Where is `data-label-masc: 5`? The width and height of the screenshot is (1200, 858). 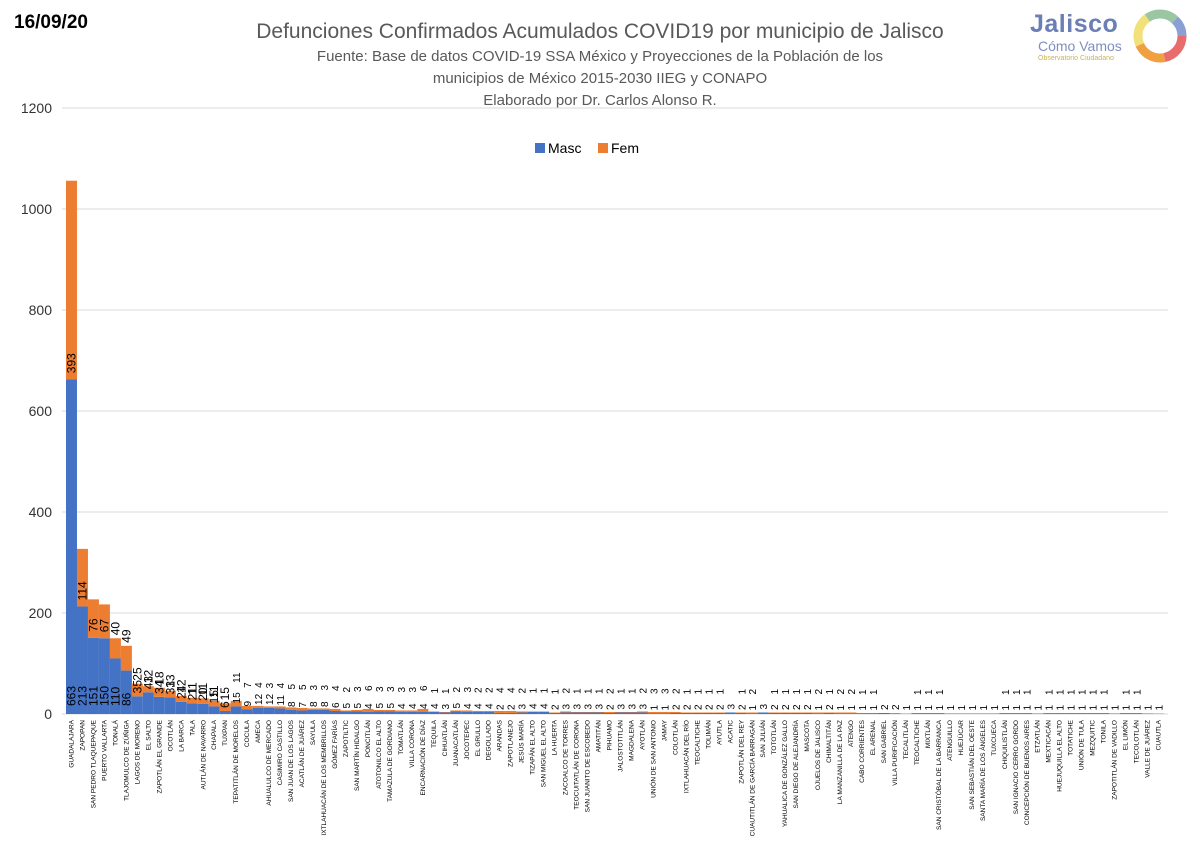 data-label-masc: 5 is located at coordinates (358, 705).